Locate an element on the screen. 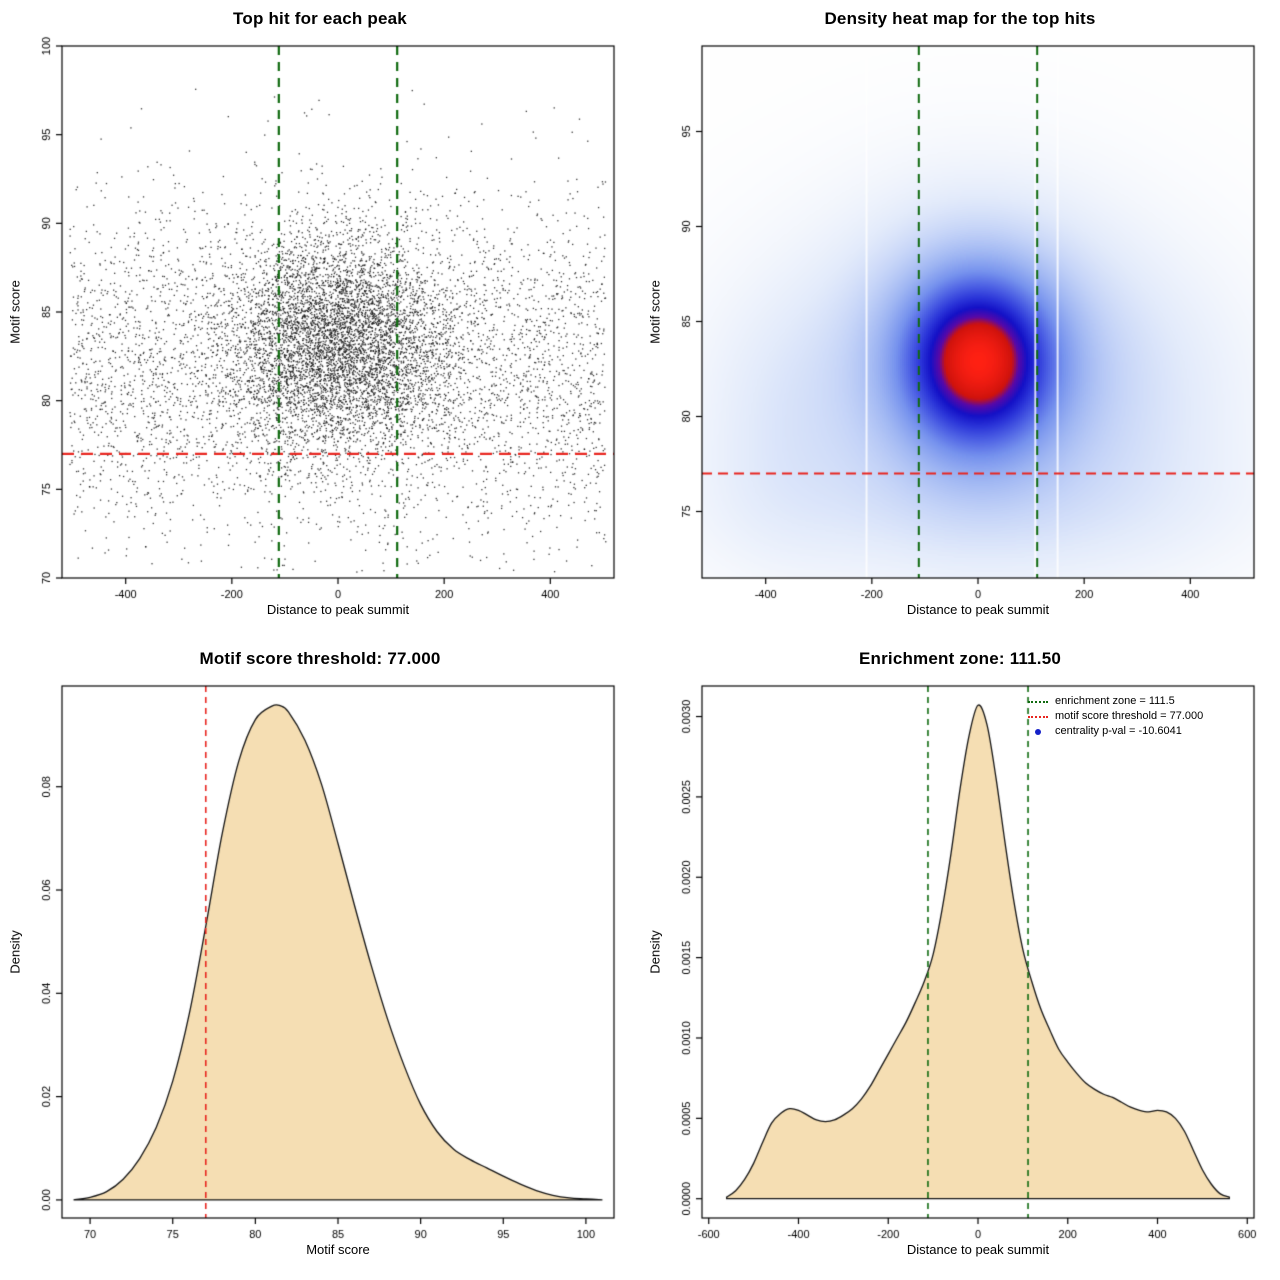 This screenshot has height=1280, width=1280. legend-label: motif score threshold = 77.000 is located at coordinates (1129, 716).